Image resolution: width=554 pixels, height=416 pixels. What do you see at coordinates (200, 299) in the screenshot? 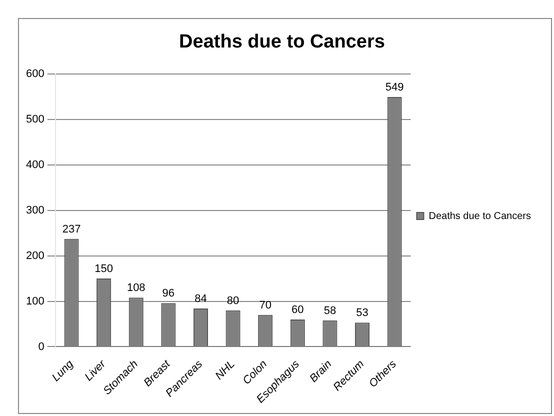
I see `data-label: 84` at bounding box center [200, 299].